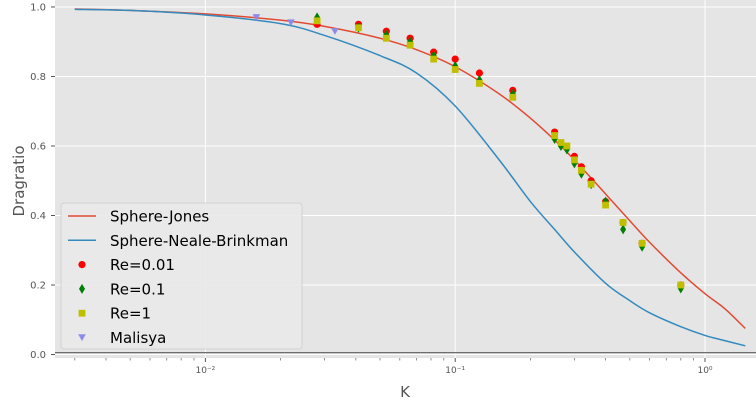  What do you see at coordinates (455, 371) in the screenshot?
I see `x-tick-label: 10⁻¹` at bounding box center [455, 371].